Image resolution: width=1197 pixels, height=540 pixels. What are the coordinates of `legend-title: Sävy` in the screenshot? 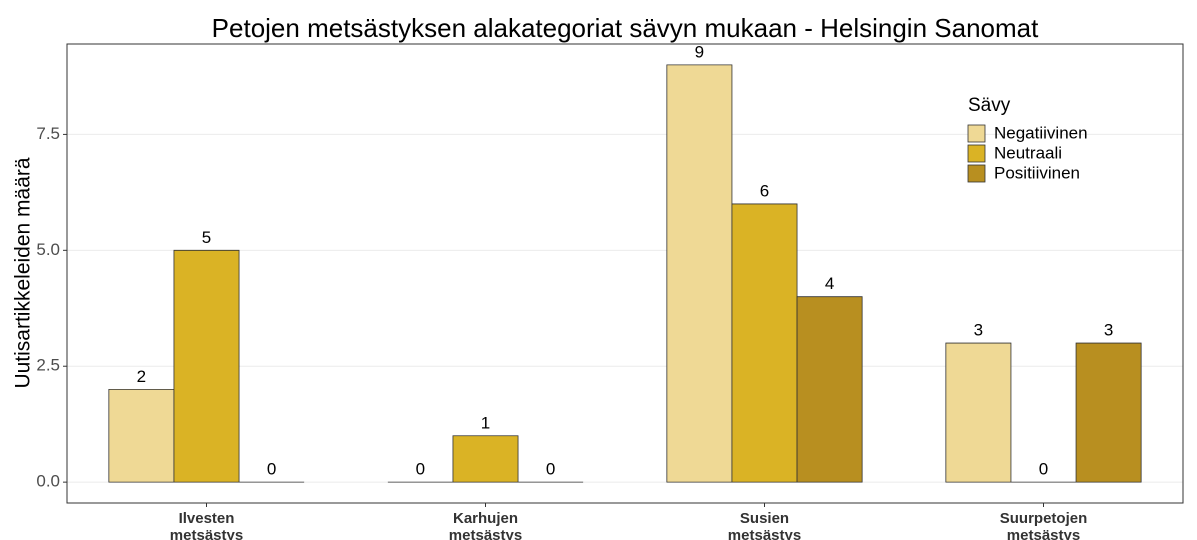 It's located at (989, 105).